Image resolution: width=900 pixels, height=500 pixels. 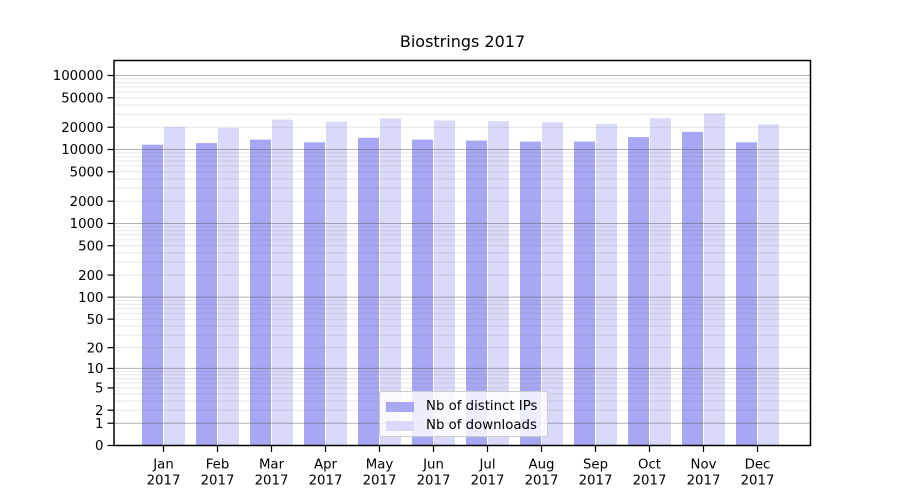 I want to click on legend-item-distinct-ips: Nb of distinct IPs, so click(x=466, y=406).